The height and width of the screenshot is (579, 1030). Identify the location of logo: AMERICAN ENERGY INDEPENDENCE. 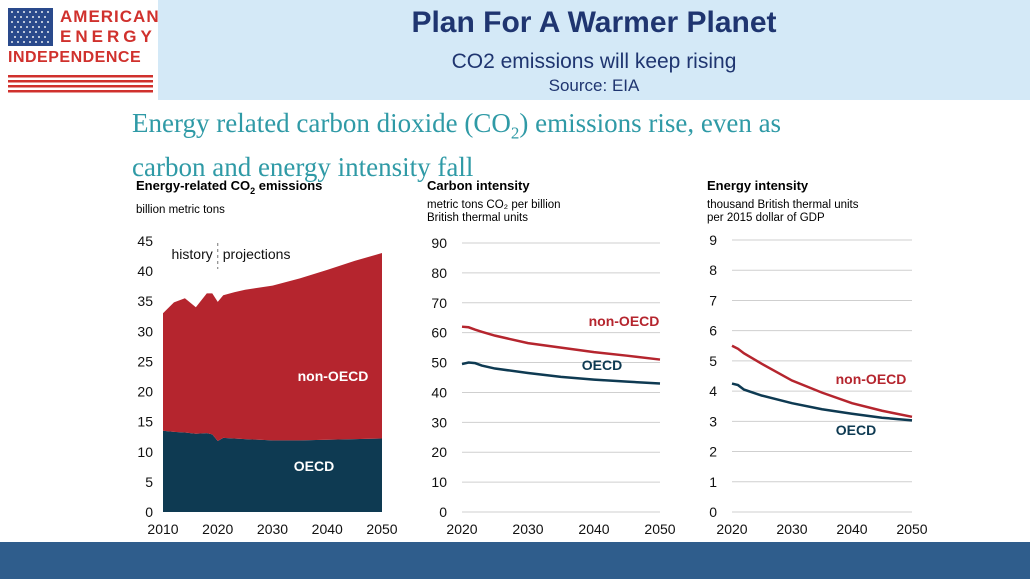
(82, 50).